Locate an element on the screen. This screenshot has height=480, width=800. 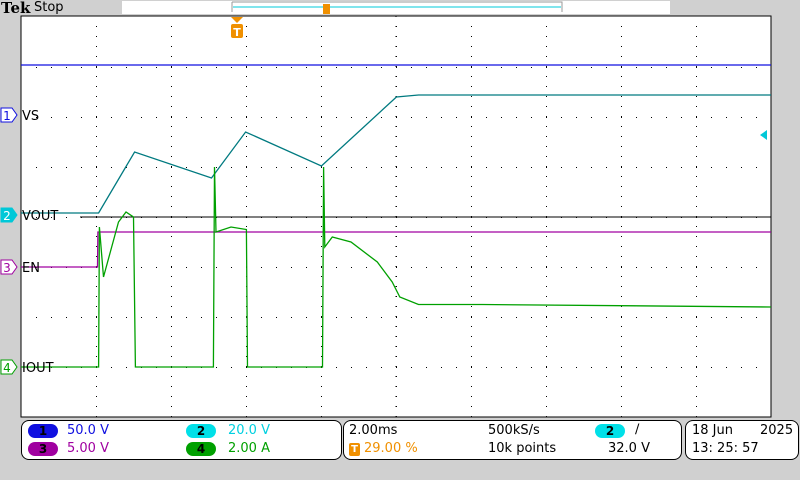
trigger-position: 29.00 % is located at coordinates (391, 448).